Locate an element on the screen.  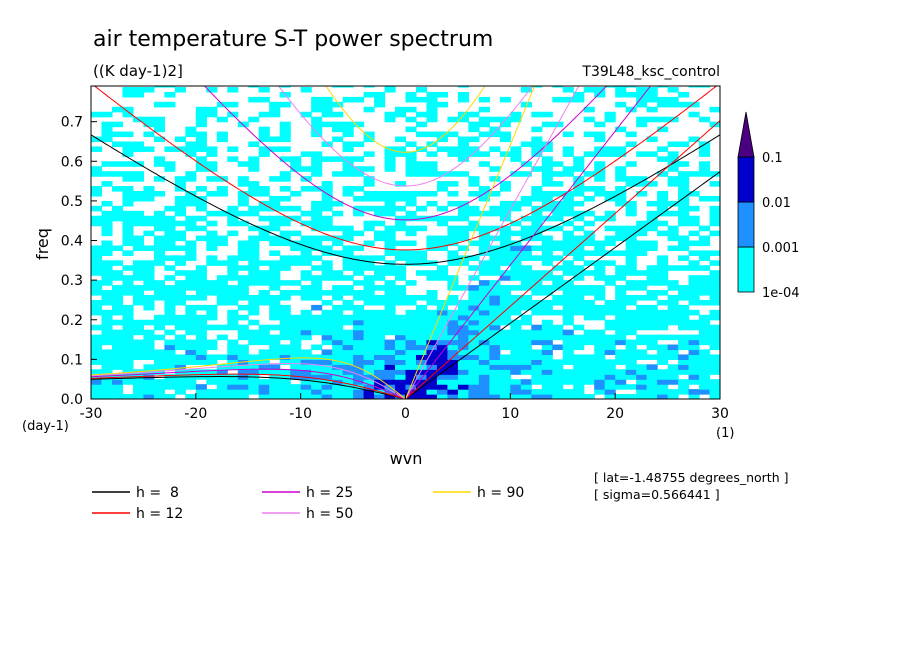
y-tick-label: 0.2 is located at coordinates (72, 321).